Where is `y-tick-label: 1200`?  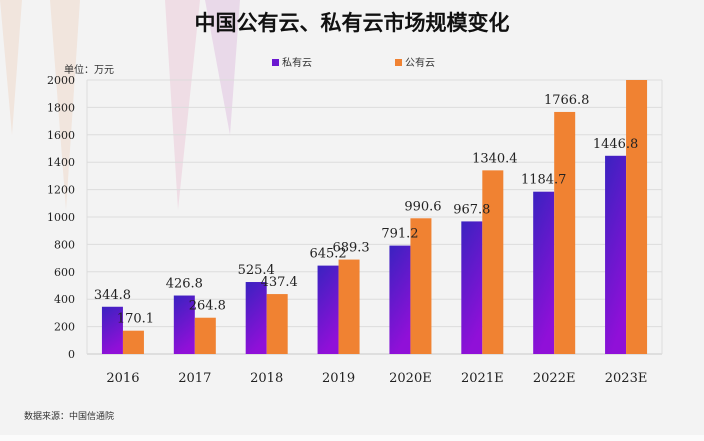 y-tick-label: 1200 is located at coordinates (61, 190).